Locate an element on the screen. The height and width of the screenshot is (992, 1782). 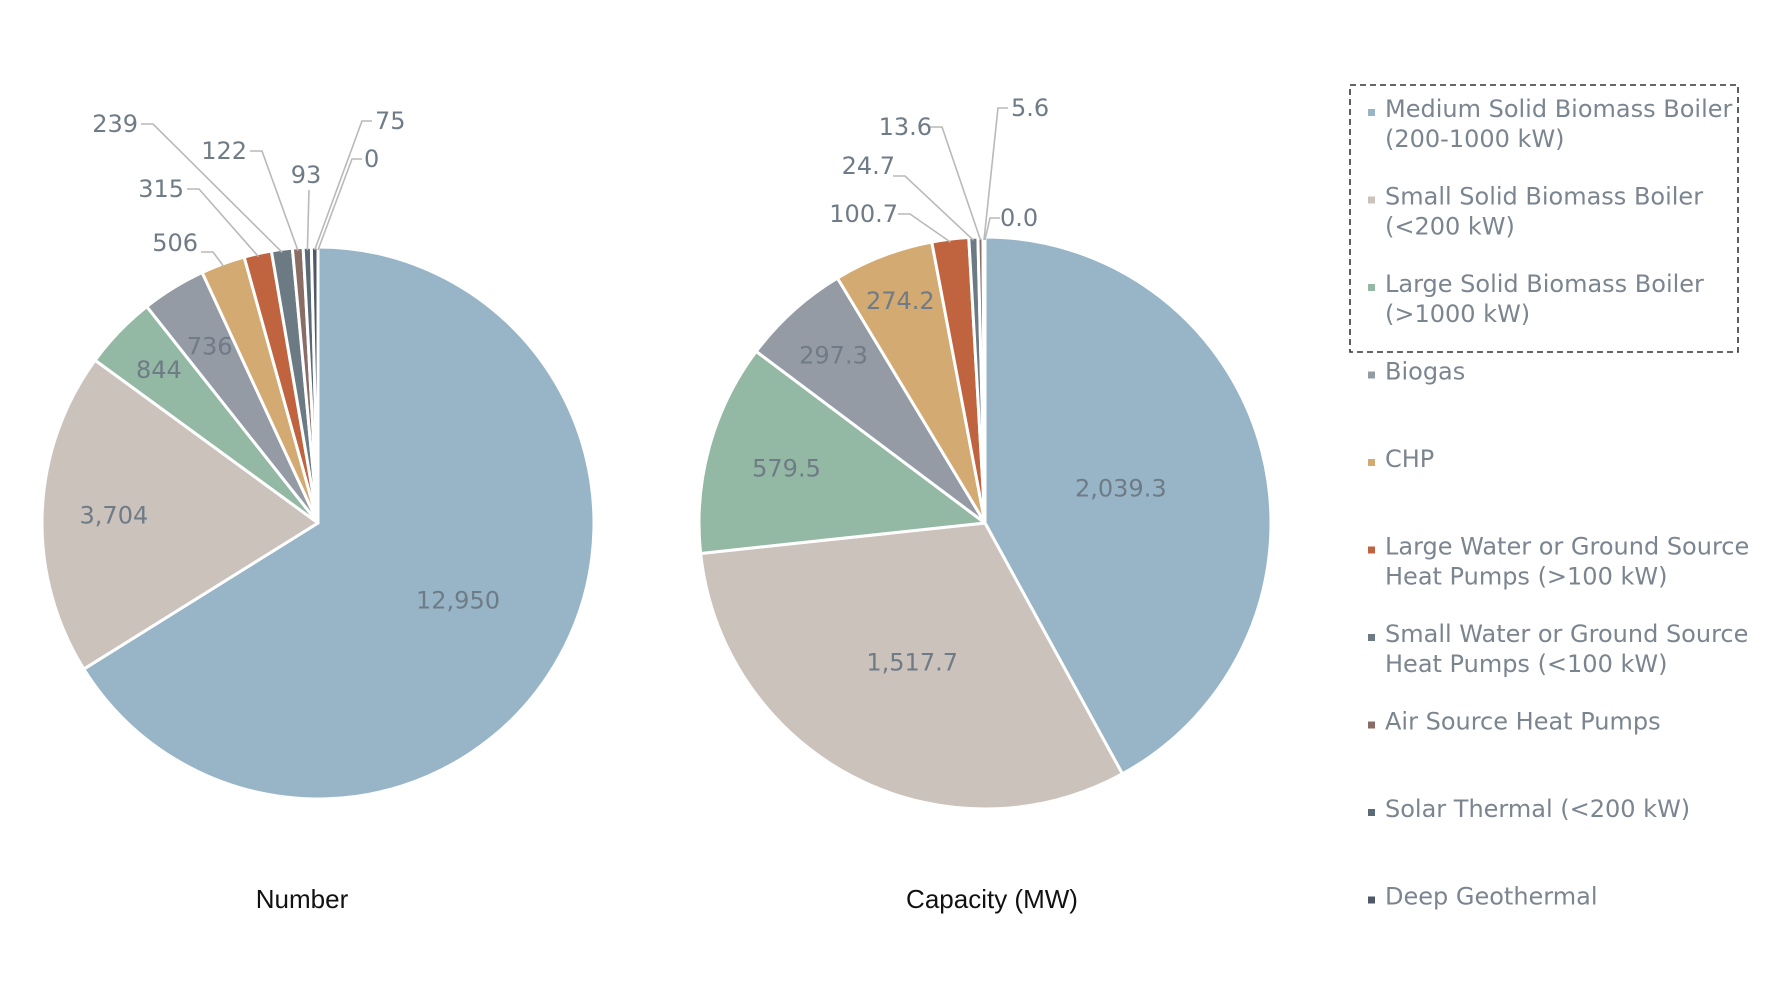
capacity-leader-line-deep-geothermal is located at coordinates (992, 229).